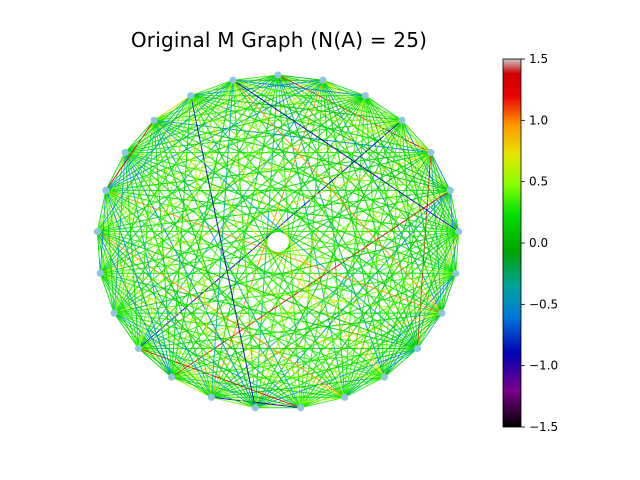 The height and width of the screenshot is (480, 640). Describe the element at coordinates (543, 366) in the screenshot. I see `colorbar-tick-label: −1.0` at that location.